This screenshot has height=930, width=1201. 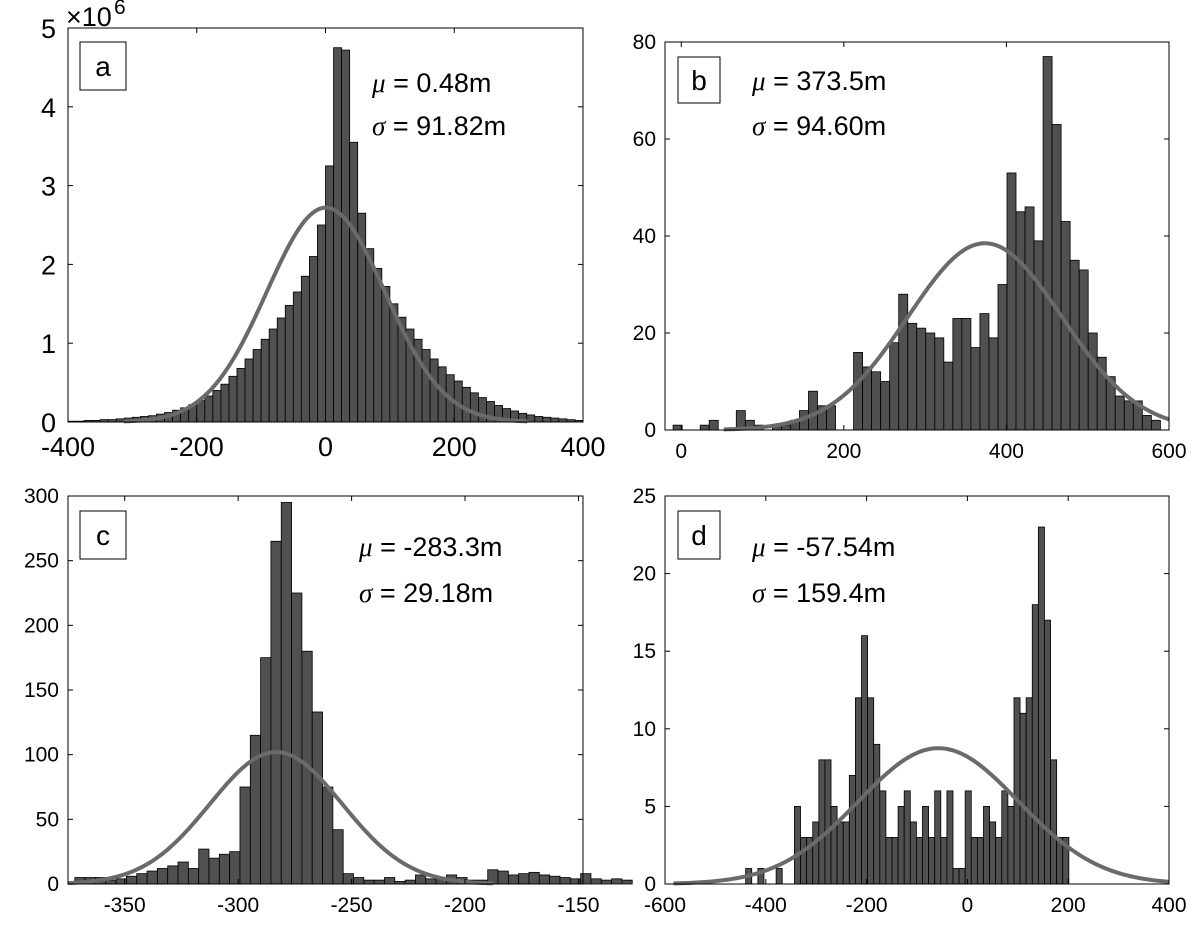 I want to click on sigma-annotation: σ = 94.60m, so click(x=819, y=126).